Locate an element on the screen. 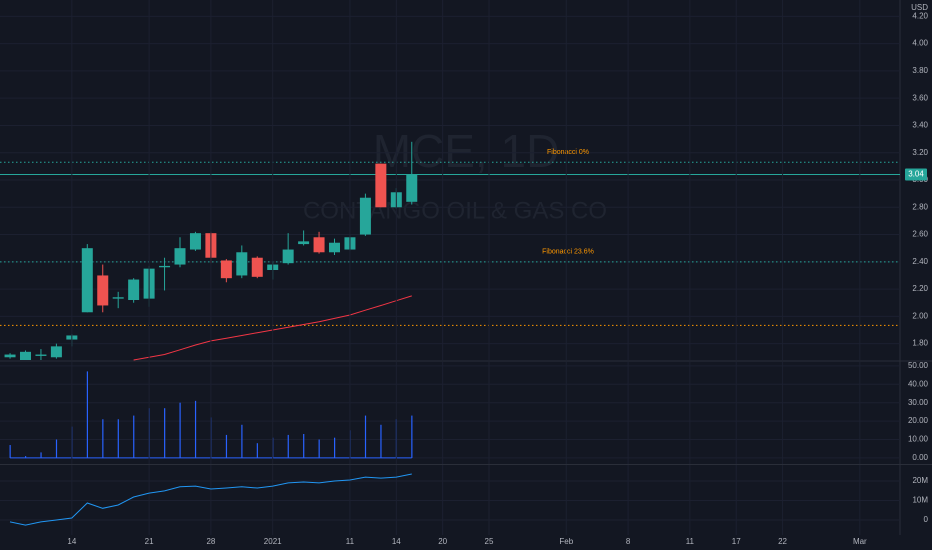  x-tick-label: 2021 is located at coordinates (273, 541).